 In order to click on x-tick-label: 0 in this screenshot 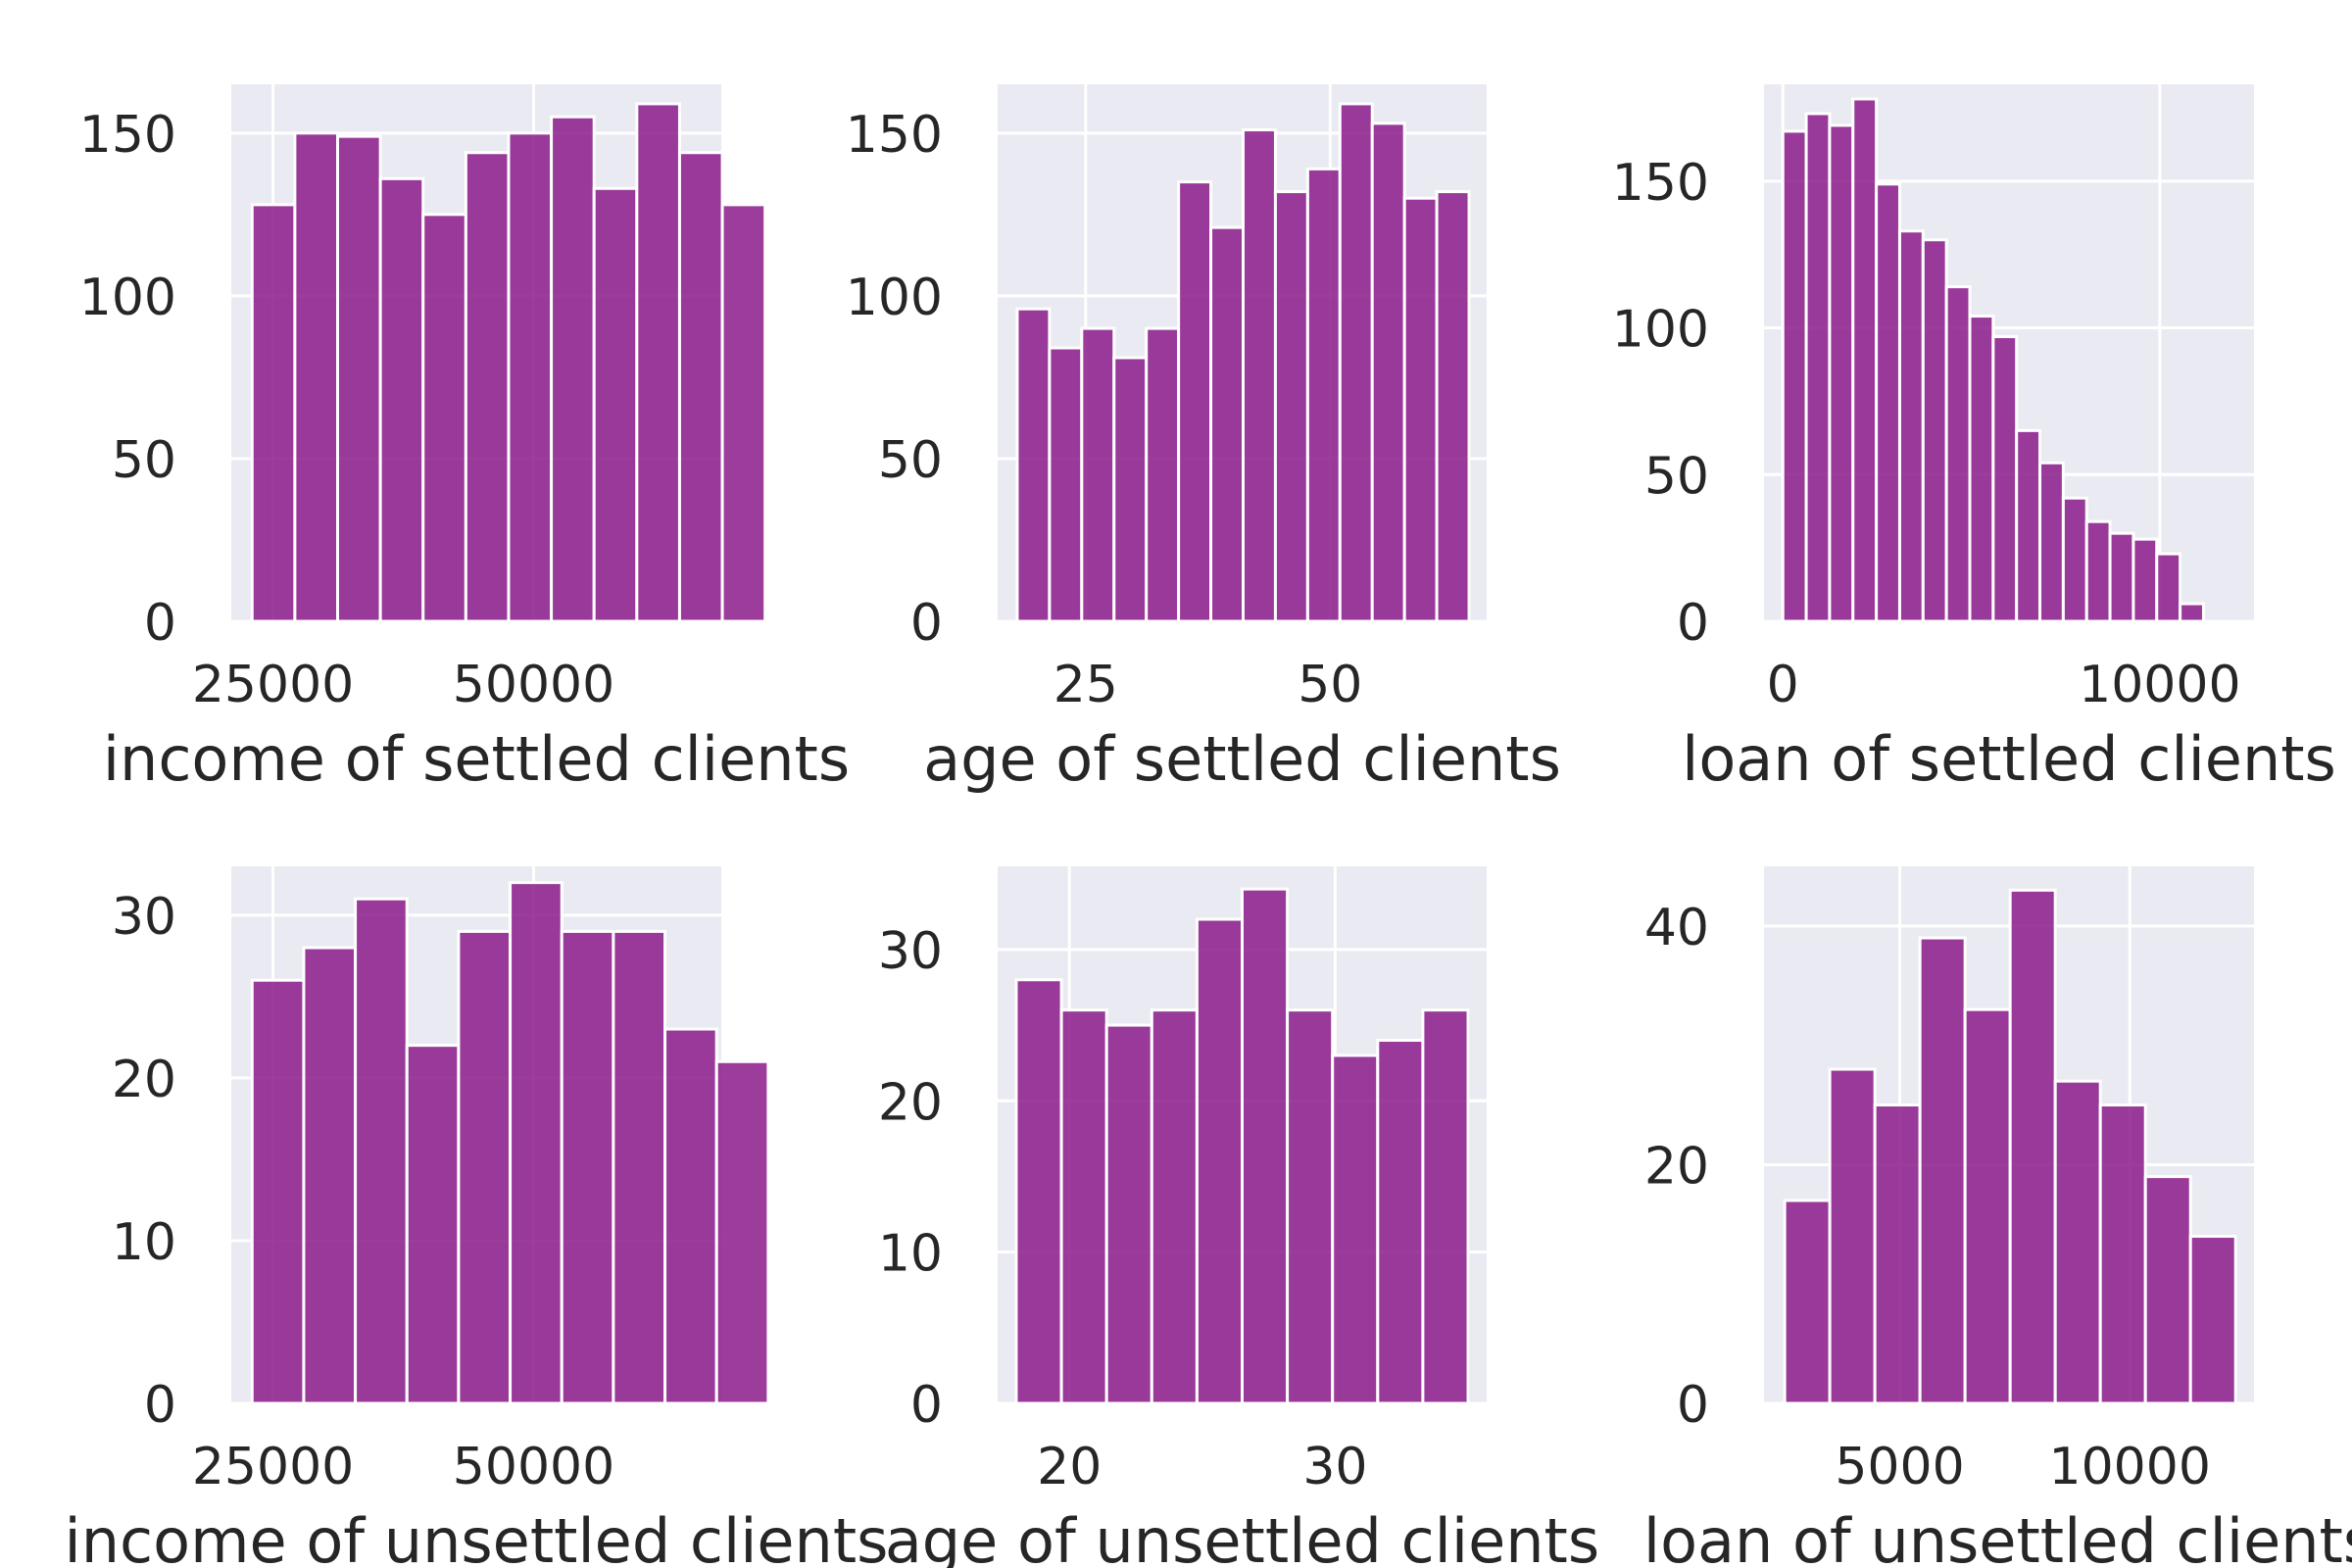, I will do `click(1783, 685)`.